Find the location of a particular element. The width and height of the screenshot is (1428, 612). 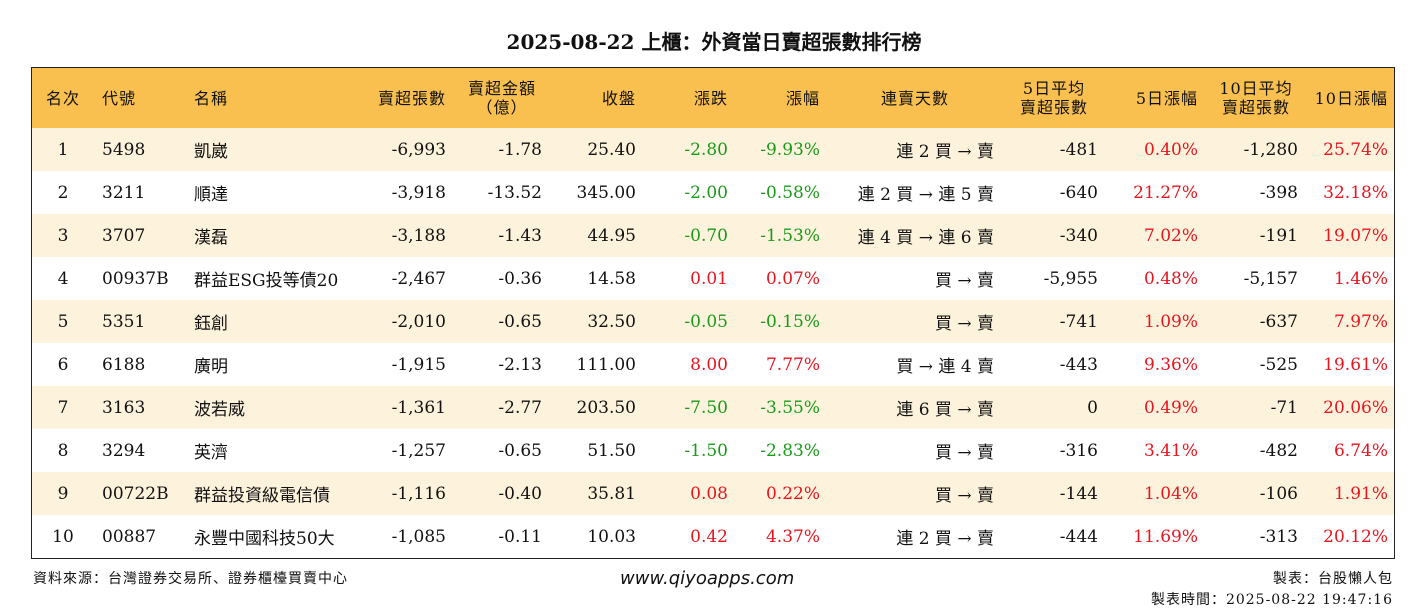

cell-rank: 9 is located at coordinates (63, 493).